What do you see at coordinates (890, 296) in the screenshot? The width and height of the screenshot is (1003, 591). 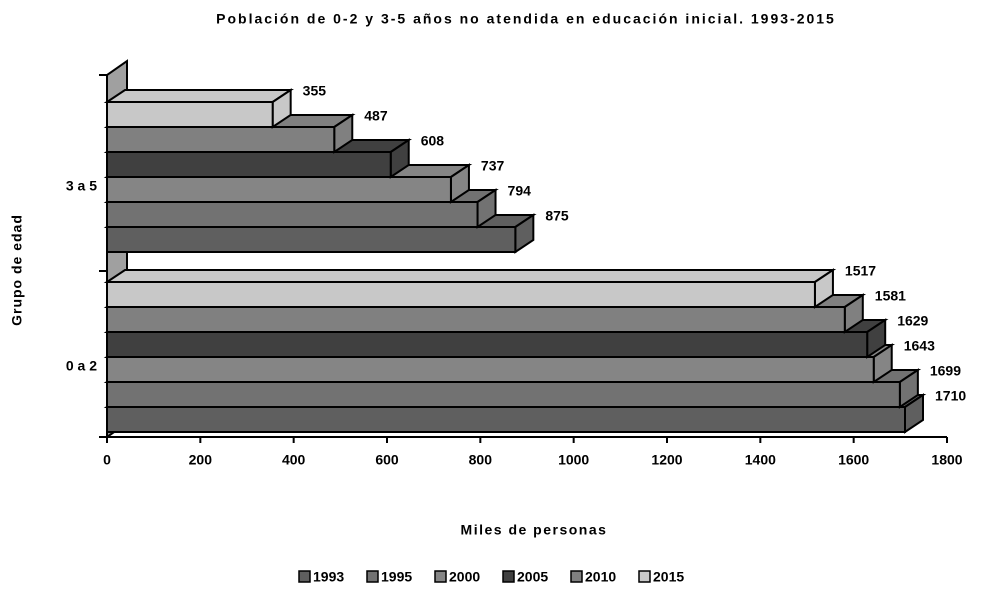 I see `data-label: 1581` at bounding box center [890, 296].